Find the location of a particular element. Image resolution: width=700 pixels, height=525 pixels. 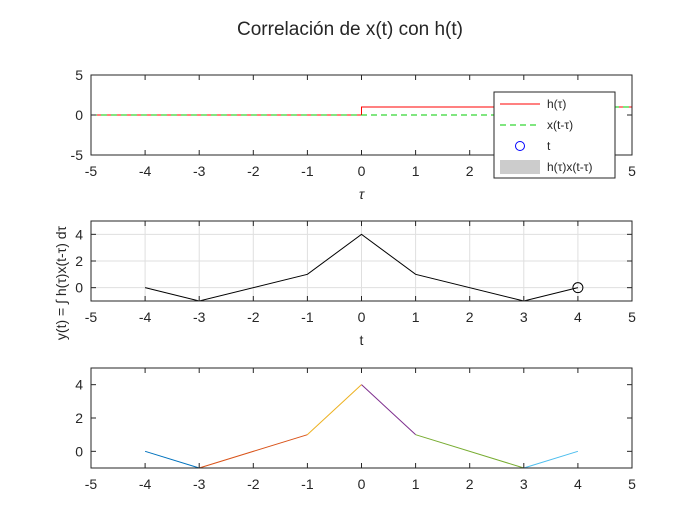

y-tick-label: -5 is located at coordinates (77, 155).